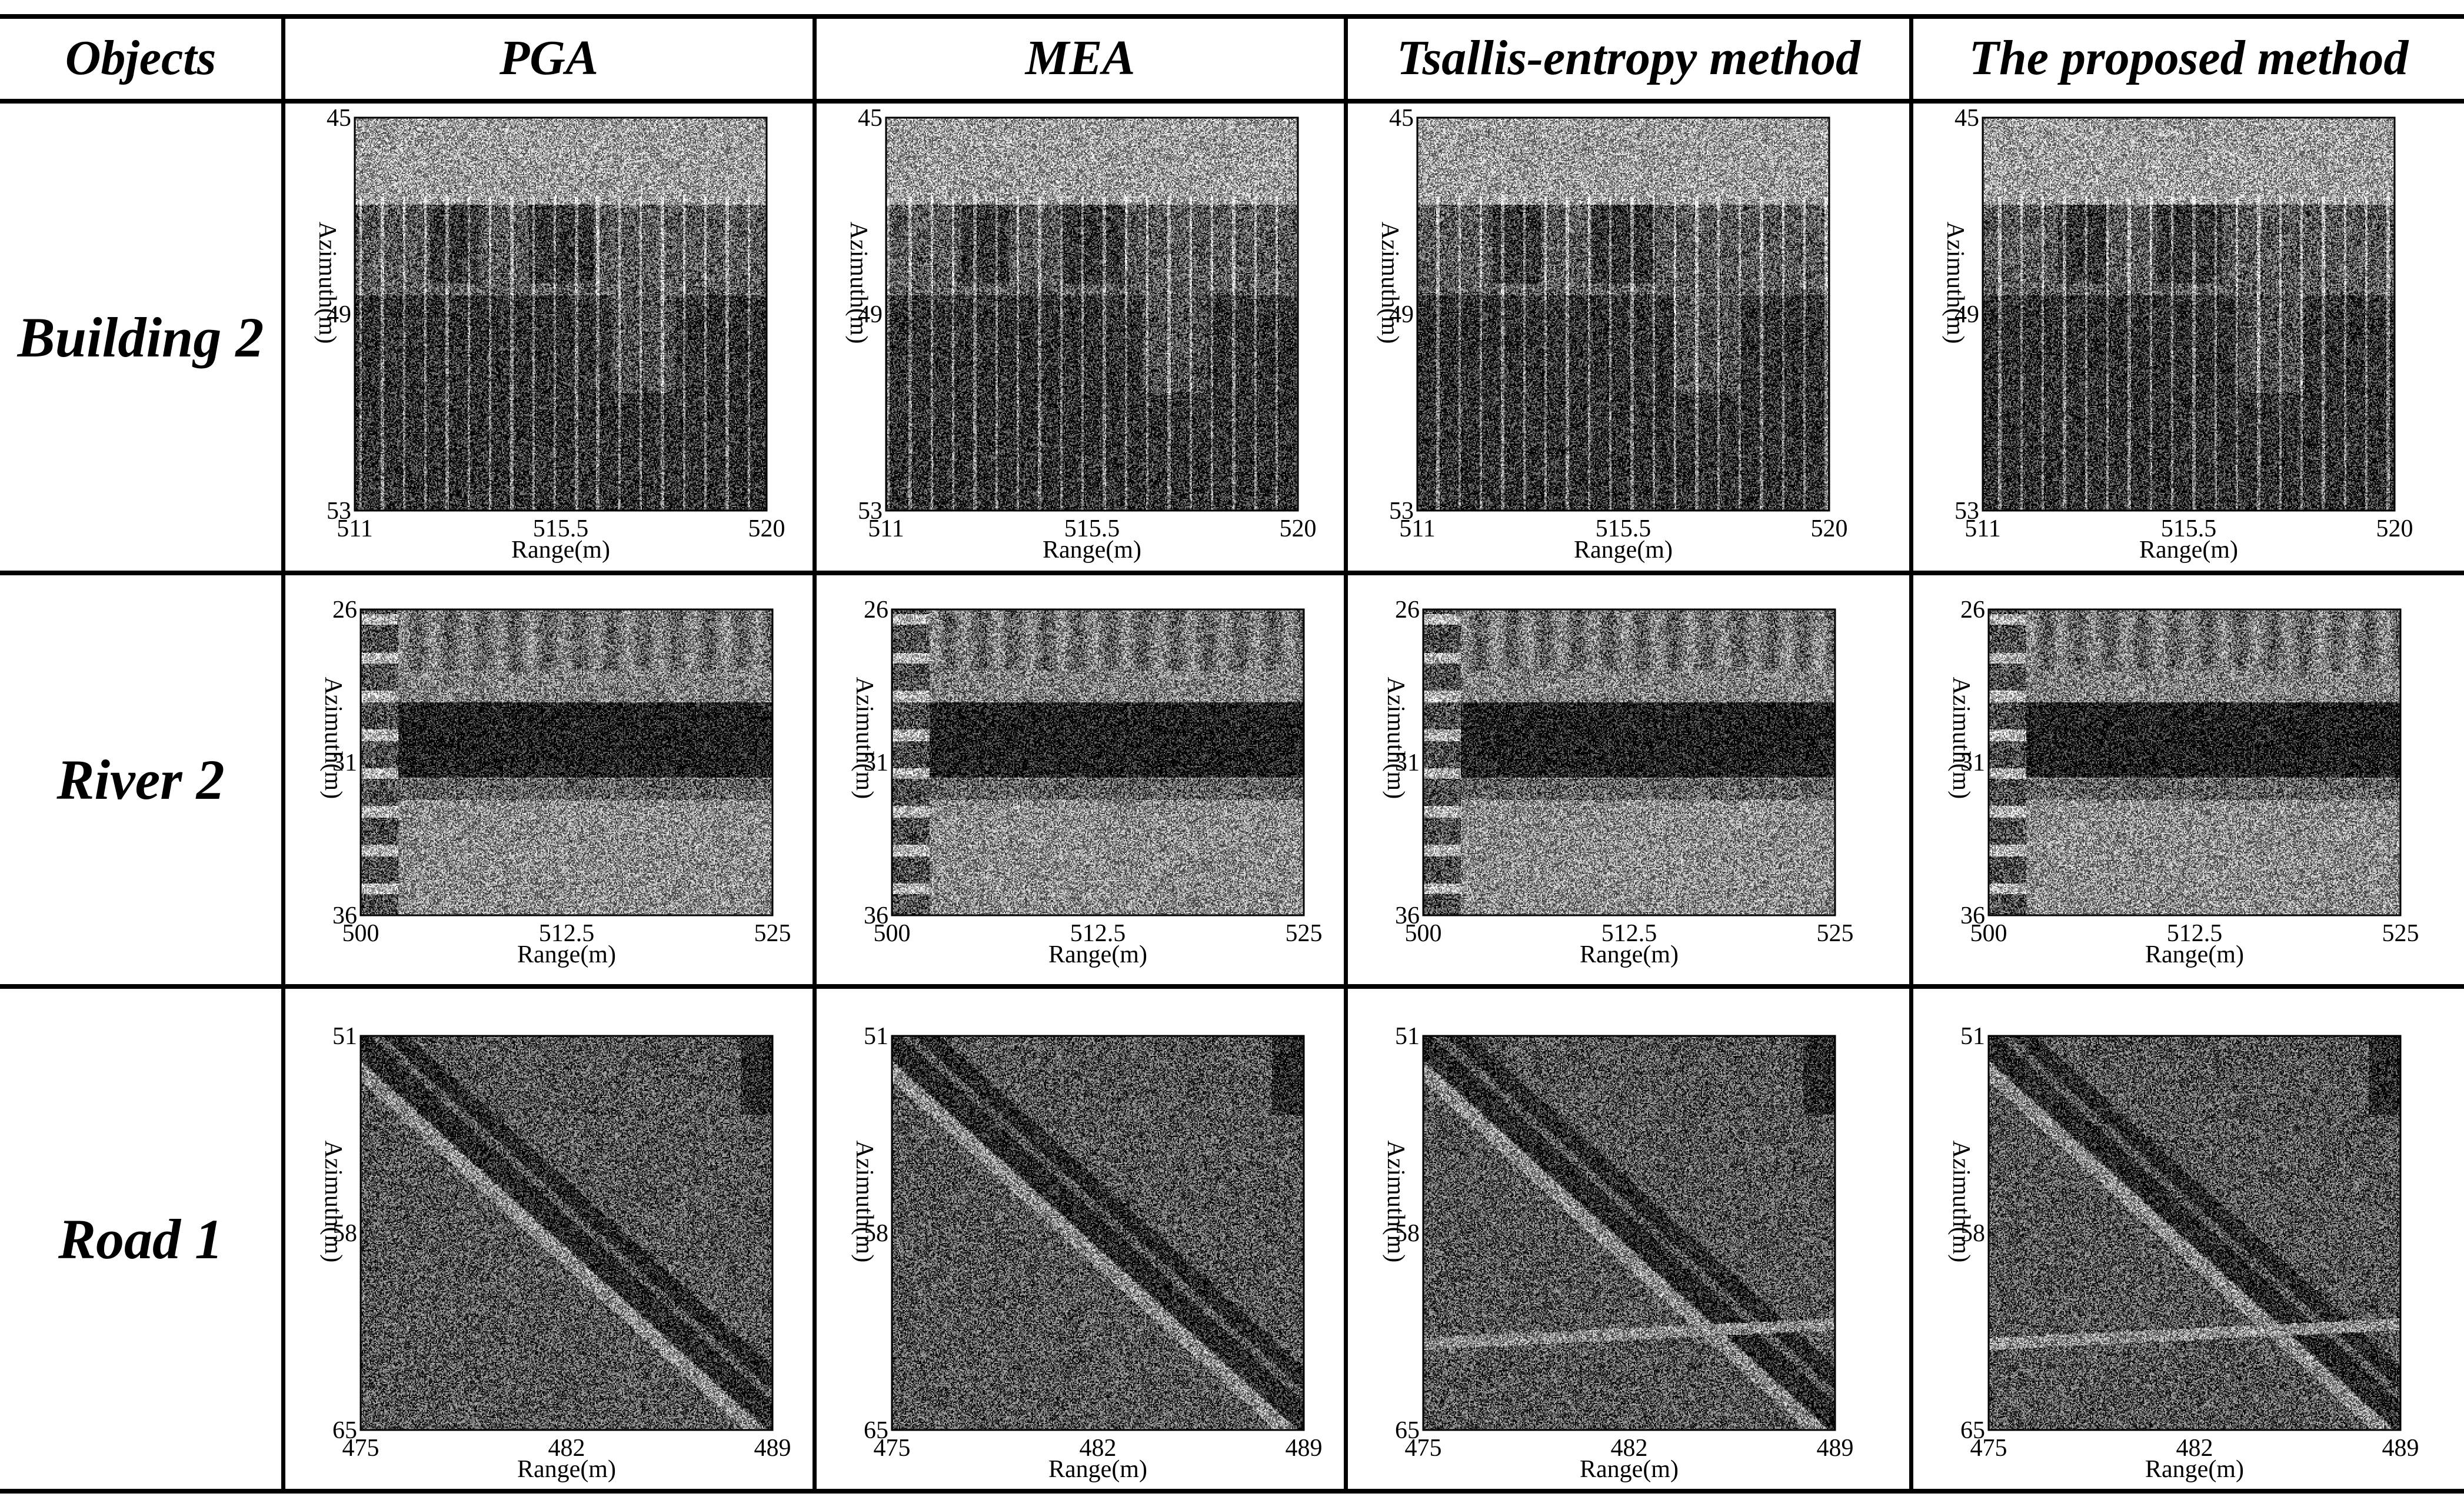  Describe the element at coordinates (1628, 57) in the screenshot. I see `header-tsallis: Tsallis-entropy method` at that location.